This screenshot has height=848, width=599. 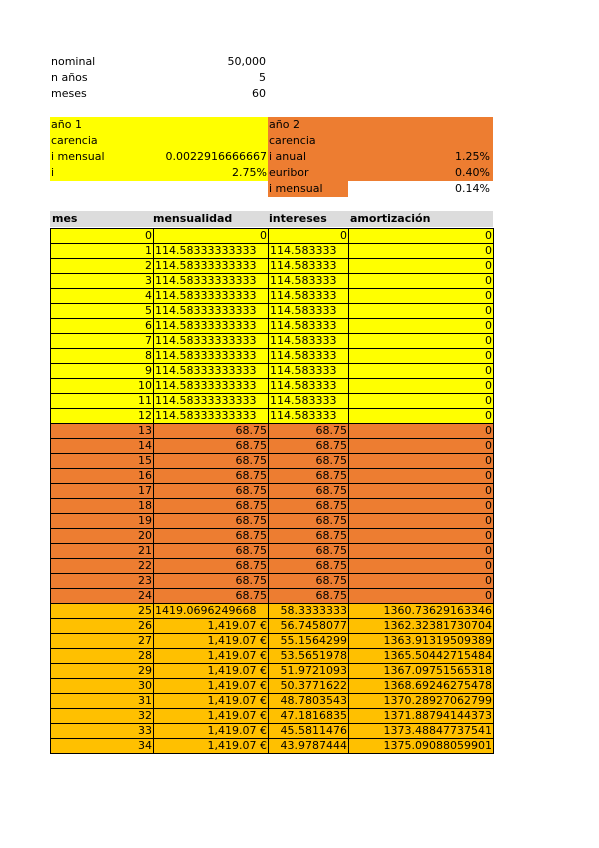 What do you see at coordinates (308, 671) in the screenshot?
I see `cell-intereses: 51.9721093` at bounding box center [308, 671].